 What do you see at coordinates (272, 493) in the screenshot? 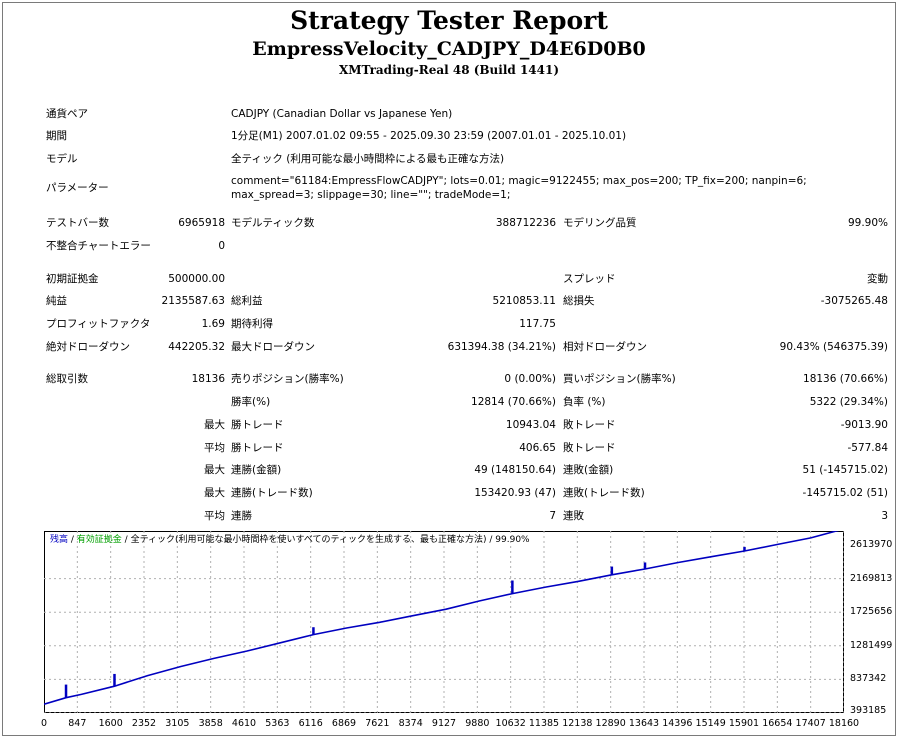
I see `consec-win-cnt-label: 連勝(トレード数)` at bounding box center [272, 493].